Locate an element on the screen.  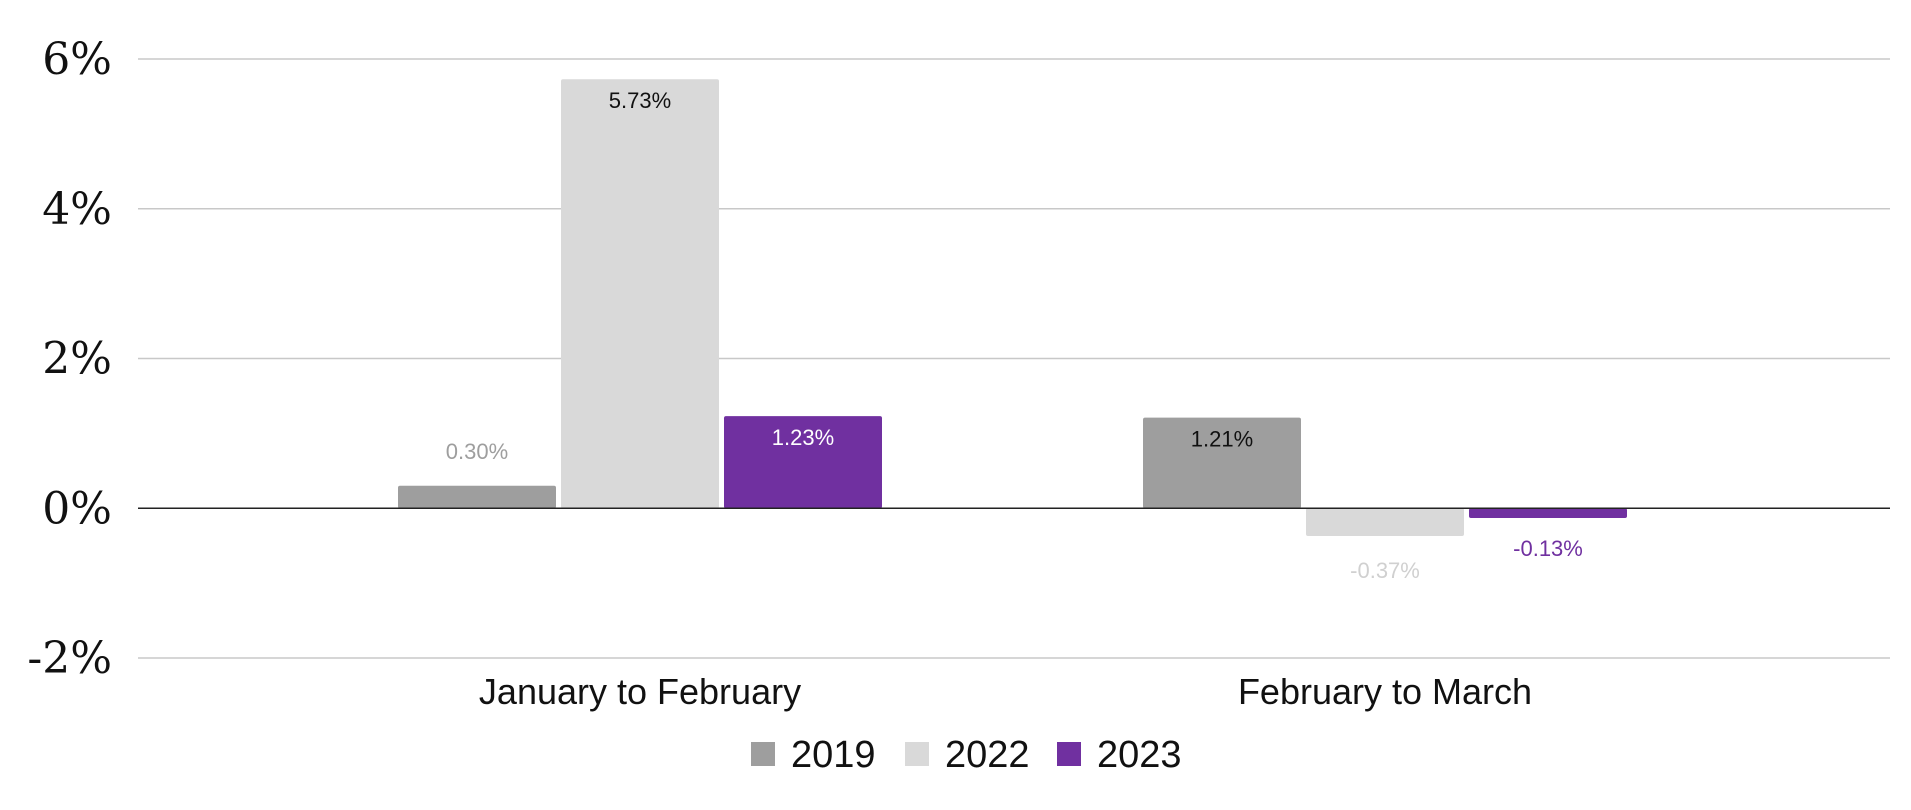
legend-label: 2019 is located at coordinates (833, 755).